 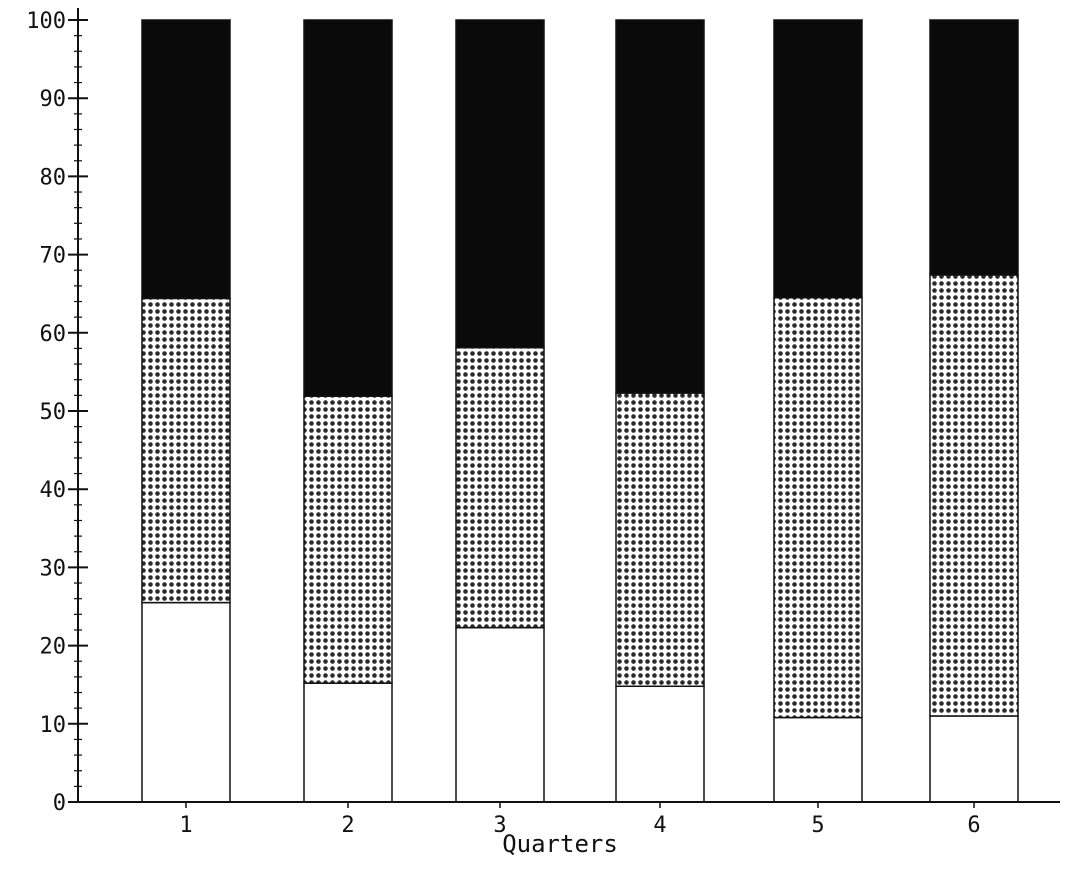 I want to click on bar-segment-black-q5, so click(x=818, y=159).